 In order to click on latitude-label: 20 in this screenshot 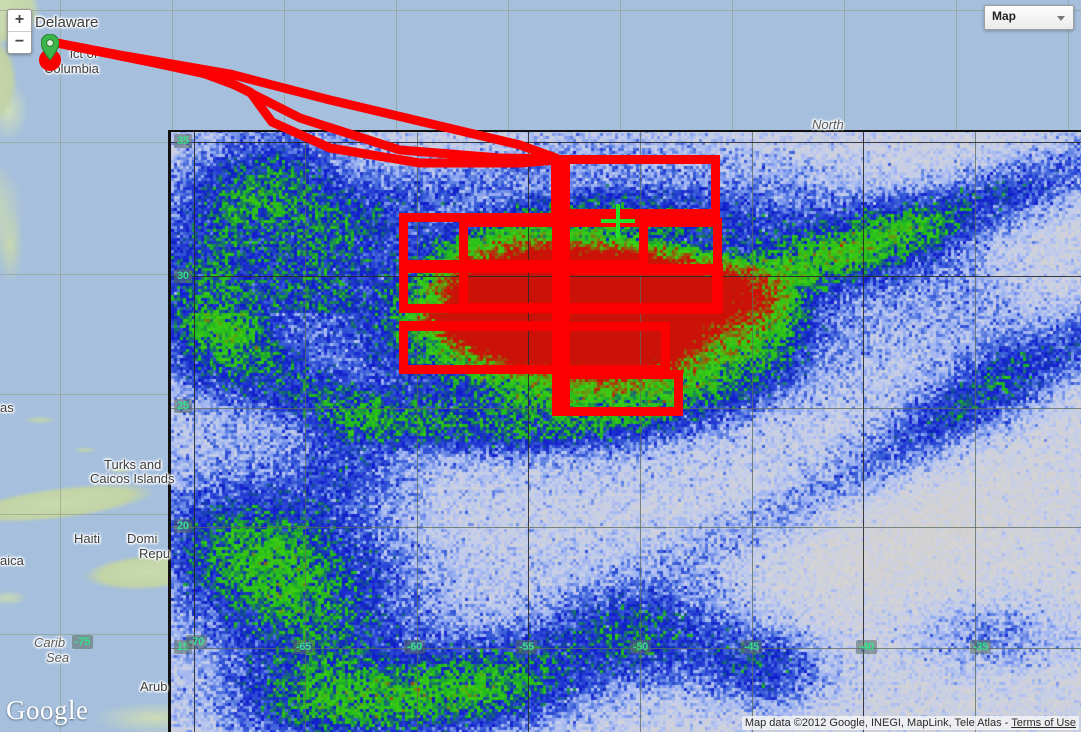, I will do `click(183, 526)`.